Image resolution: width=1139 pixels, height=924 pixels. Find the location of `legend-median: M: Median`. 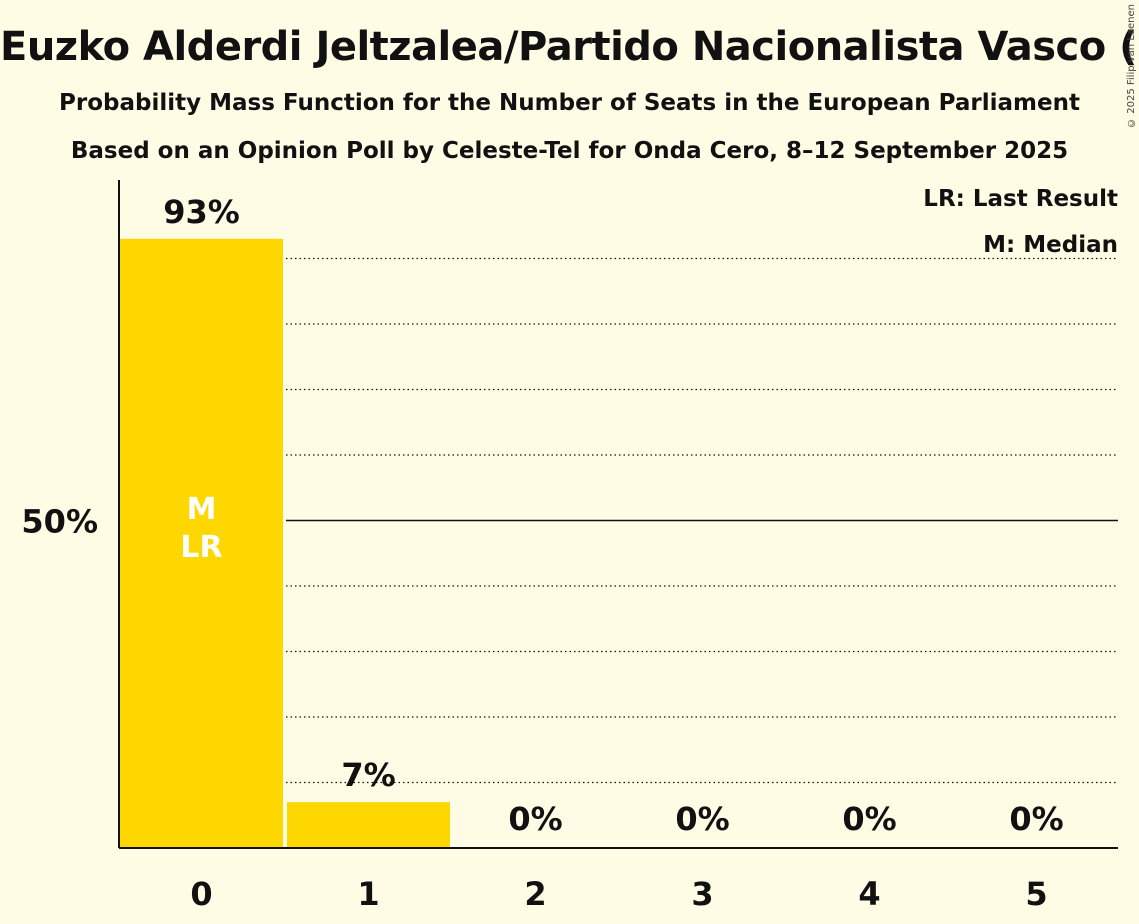

legend-median: M: Median is located at coordinates (1050, 245).